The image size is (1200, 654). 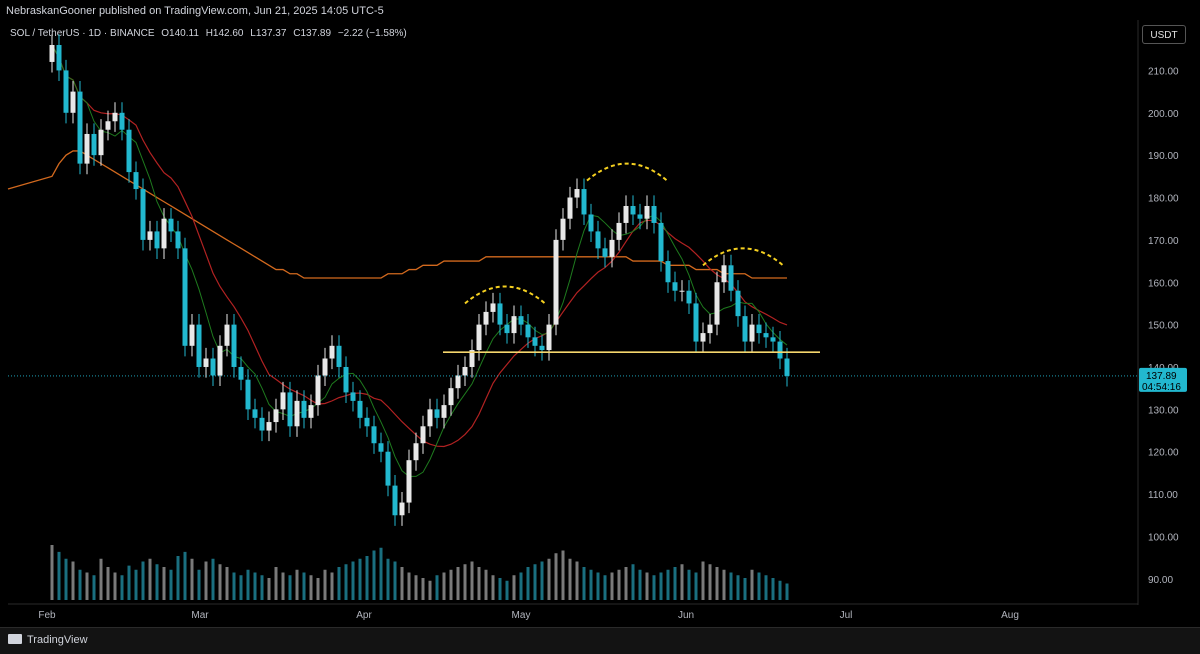 What do you see at coordinates (1163, 410) in the screenshot?
I see `y-tick-label: 130.00` at bounding box center [1163, 410].